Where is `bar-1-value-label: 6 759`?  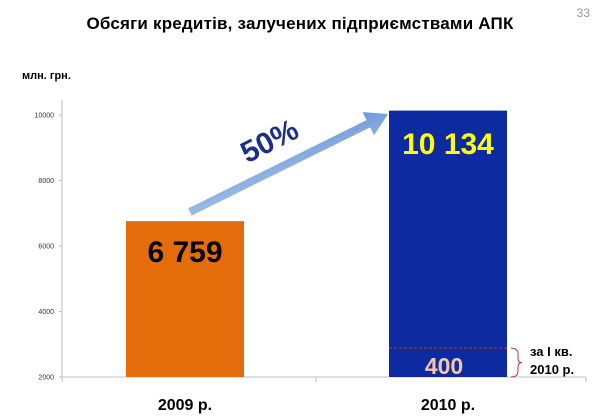
bar-1-value-label: 6 759 is located at coordinates (184, 252).